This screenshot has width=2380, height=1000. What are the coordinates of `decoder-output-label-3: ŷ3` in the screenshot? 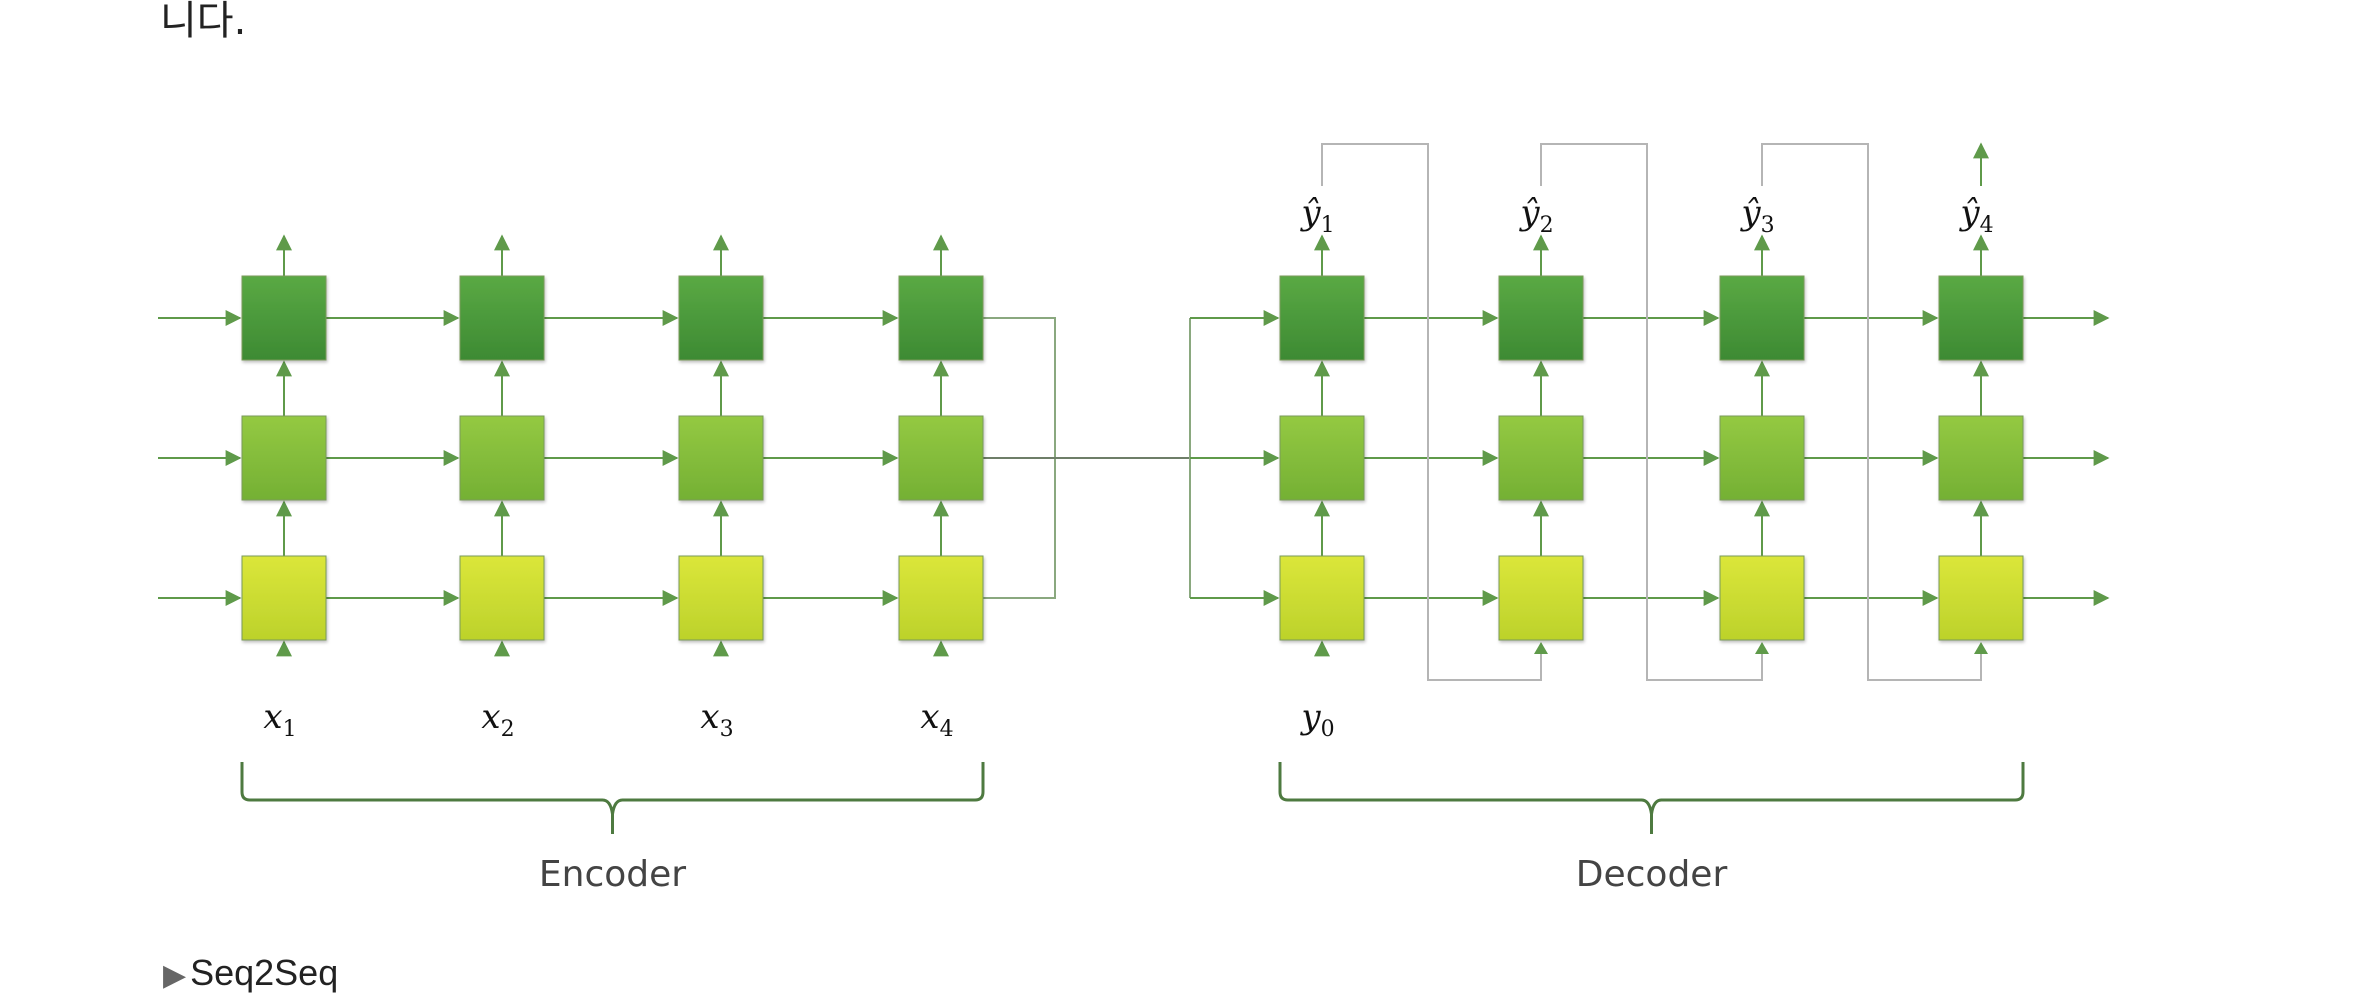 It's located at (1756, 215).